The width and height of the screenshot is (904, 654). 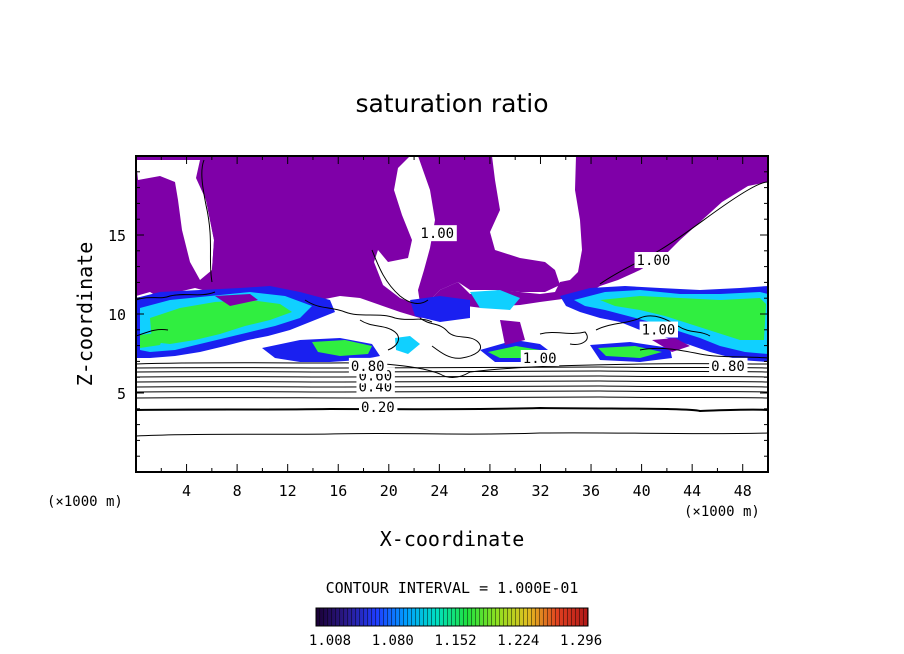 What do you see at coordinates (117, 315) in the screenshot?
I see `y-tick-label: 10` at bounding box center [117, 315].